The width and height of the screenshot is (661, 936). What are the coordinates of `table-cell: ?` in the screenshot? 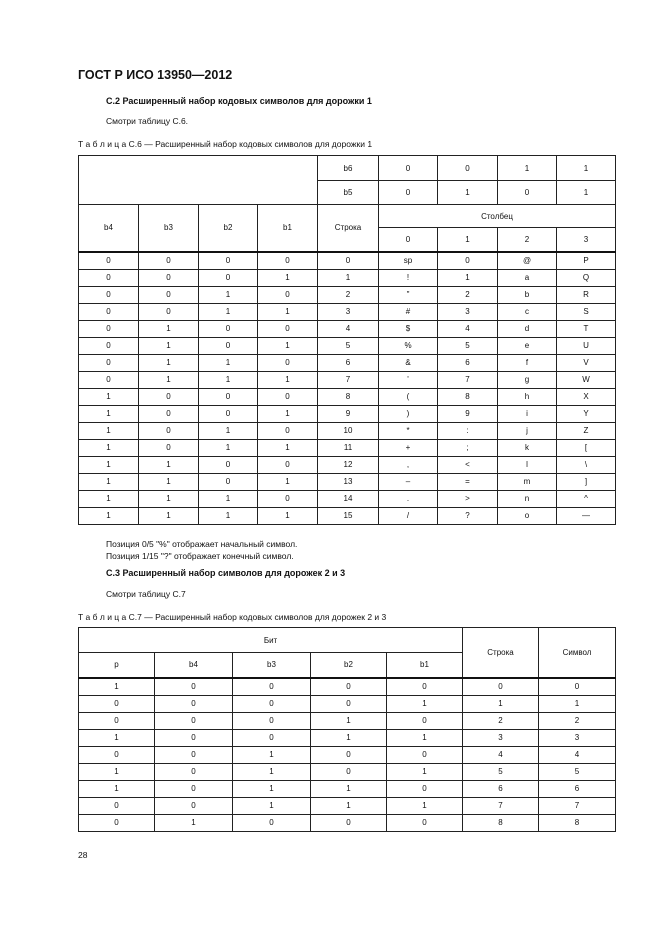 It's located at (467, 515).